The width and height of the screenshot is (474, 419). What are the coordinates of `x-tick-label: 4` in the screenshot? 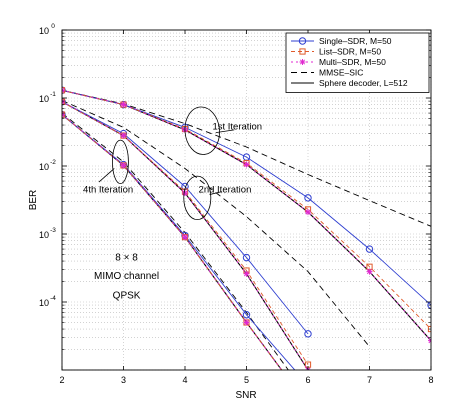 It's located at (184, 380).